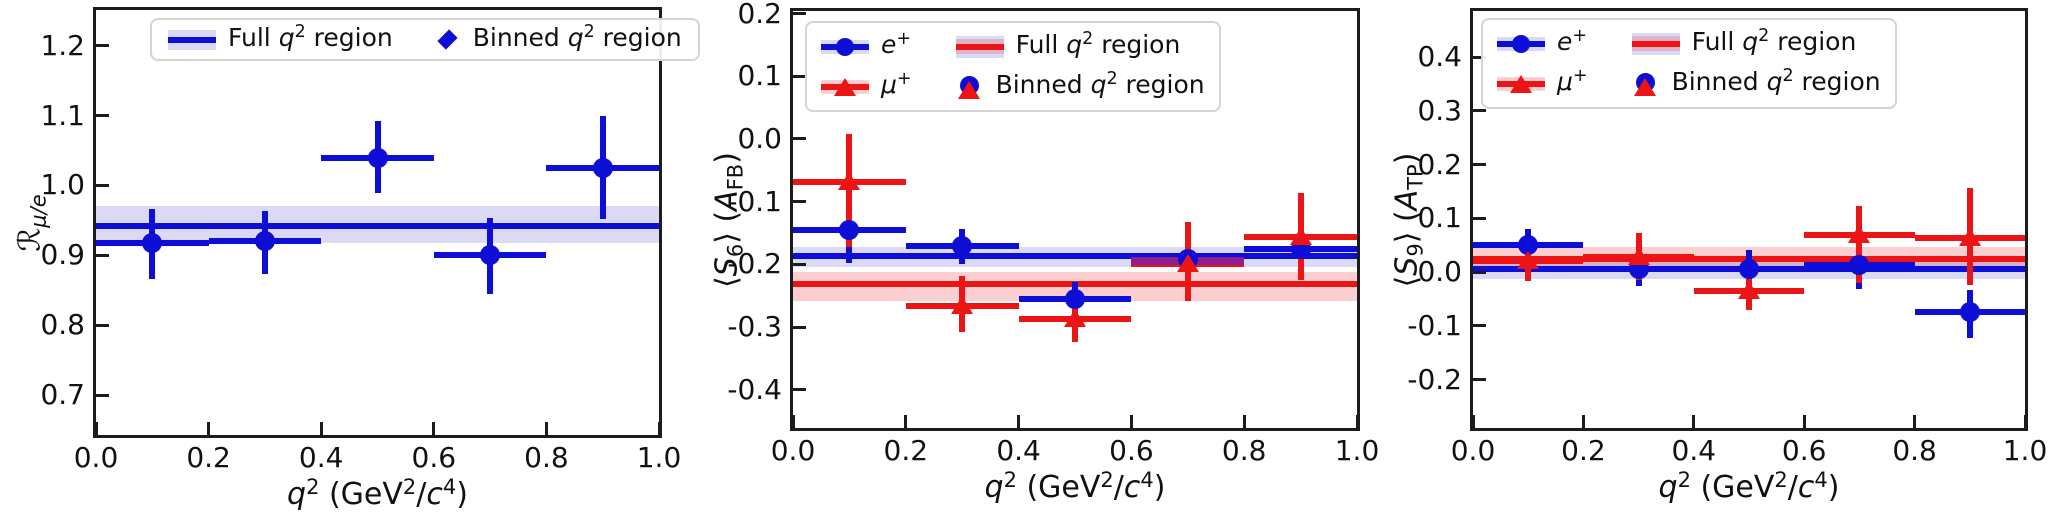 This screenshot has width=2048, height=513. What do you see at coordinates (1013, 66) in the screenshot?
I see `legend: e+ Full q2 region μ+ Binned q2 region` at bounding box center [1013, 66].